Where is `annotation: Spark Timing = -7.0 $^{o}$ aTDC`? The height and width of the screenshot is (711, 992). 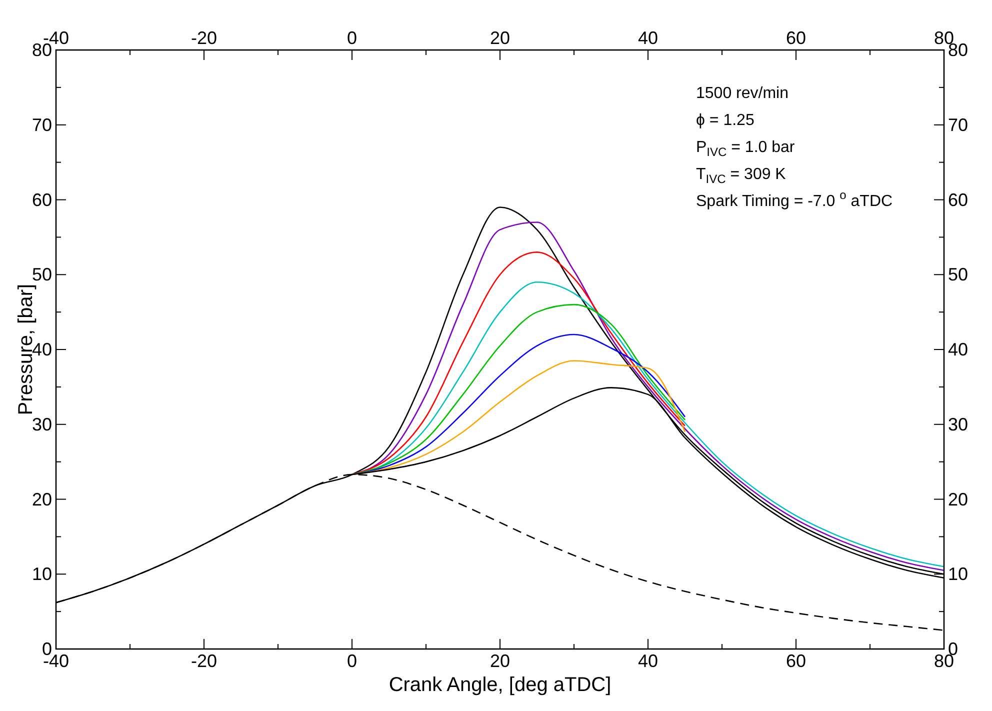
annotation: Spark Timing = -7.0 $^{o}$ aTDC is located at coordinates (794, 199).